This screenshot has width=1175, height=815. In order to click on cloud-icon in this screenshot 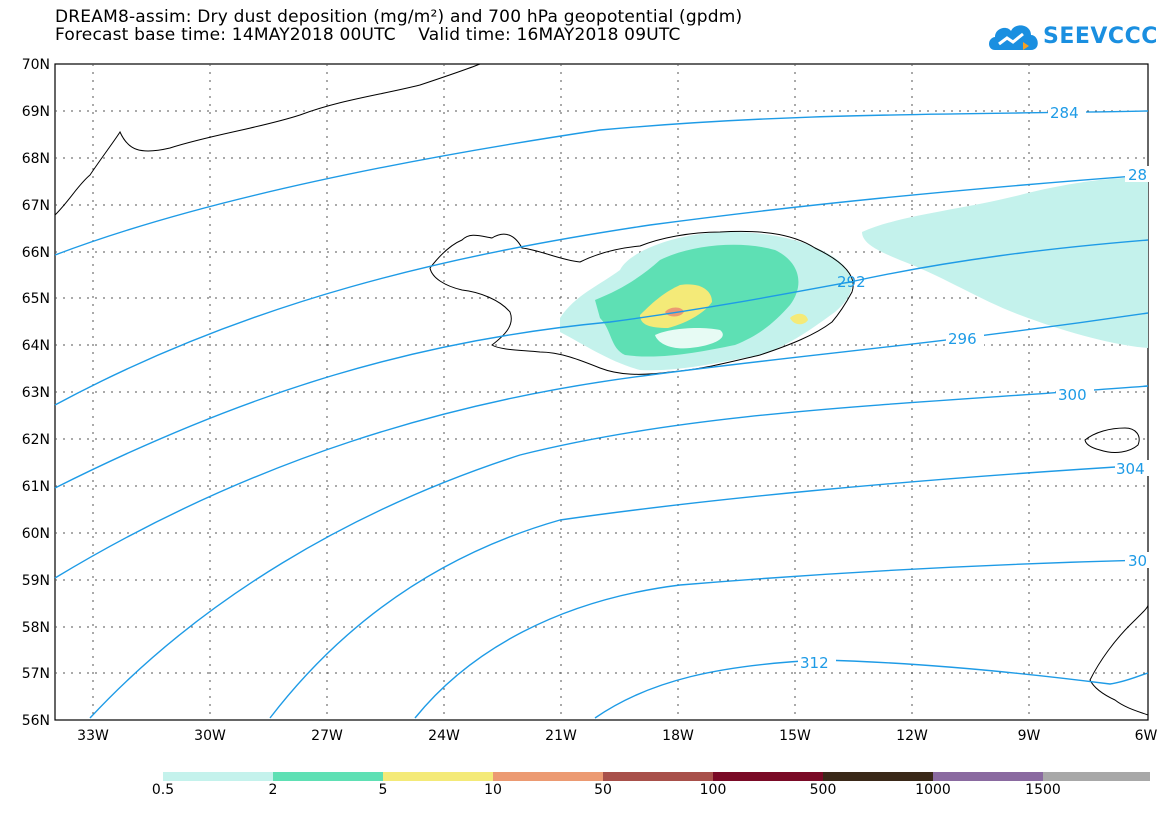, I will do `click(1013, 37)`.